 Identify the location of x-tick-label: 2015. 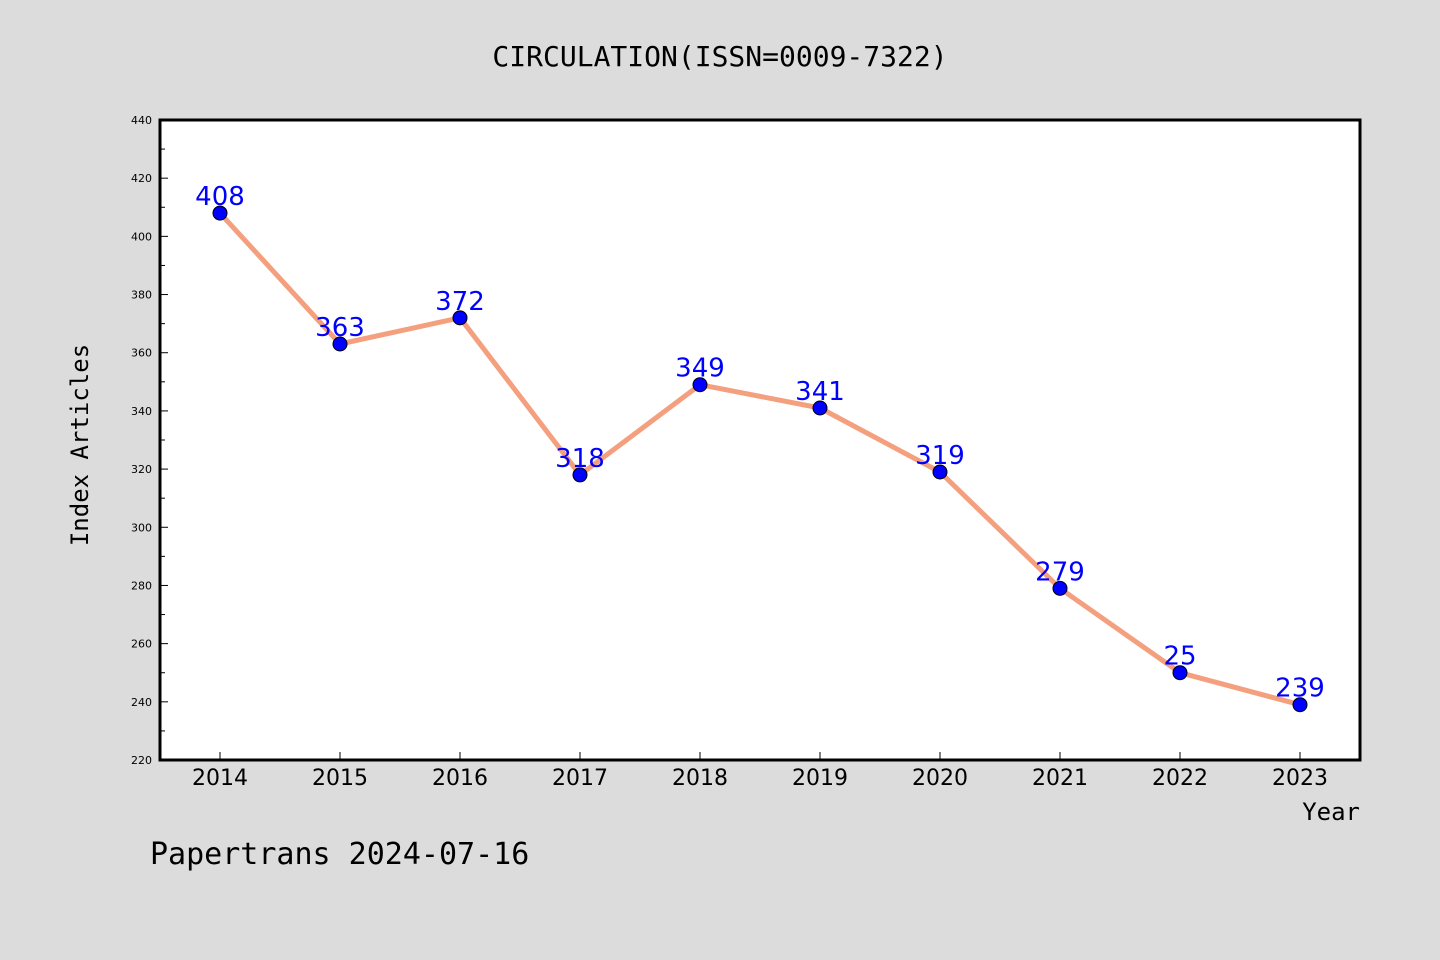
(340, 778).